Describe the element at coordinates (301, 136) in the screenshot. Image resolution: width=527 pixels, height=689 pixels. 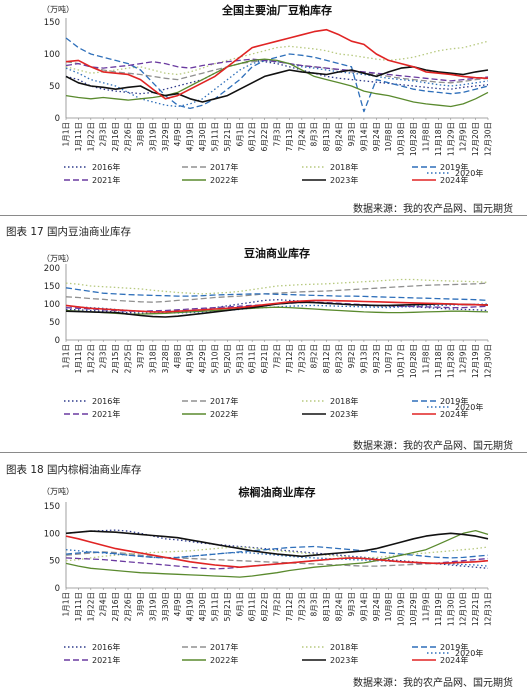
I see `chart-1-xtick-label: 7月24日` at that location.